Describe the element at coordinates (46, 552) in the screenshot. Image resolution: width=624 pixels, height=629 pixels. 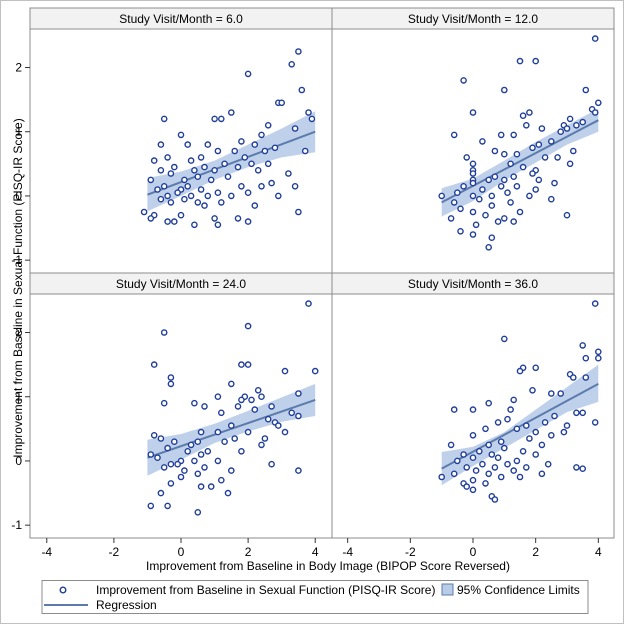
I see `x-tick-label: -4` at that location.